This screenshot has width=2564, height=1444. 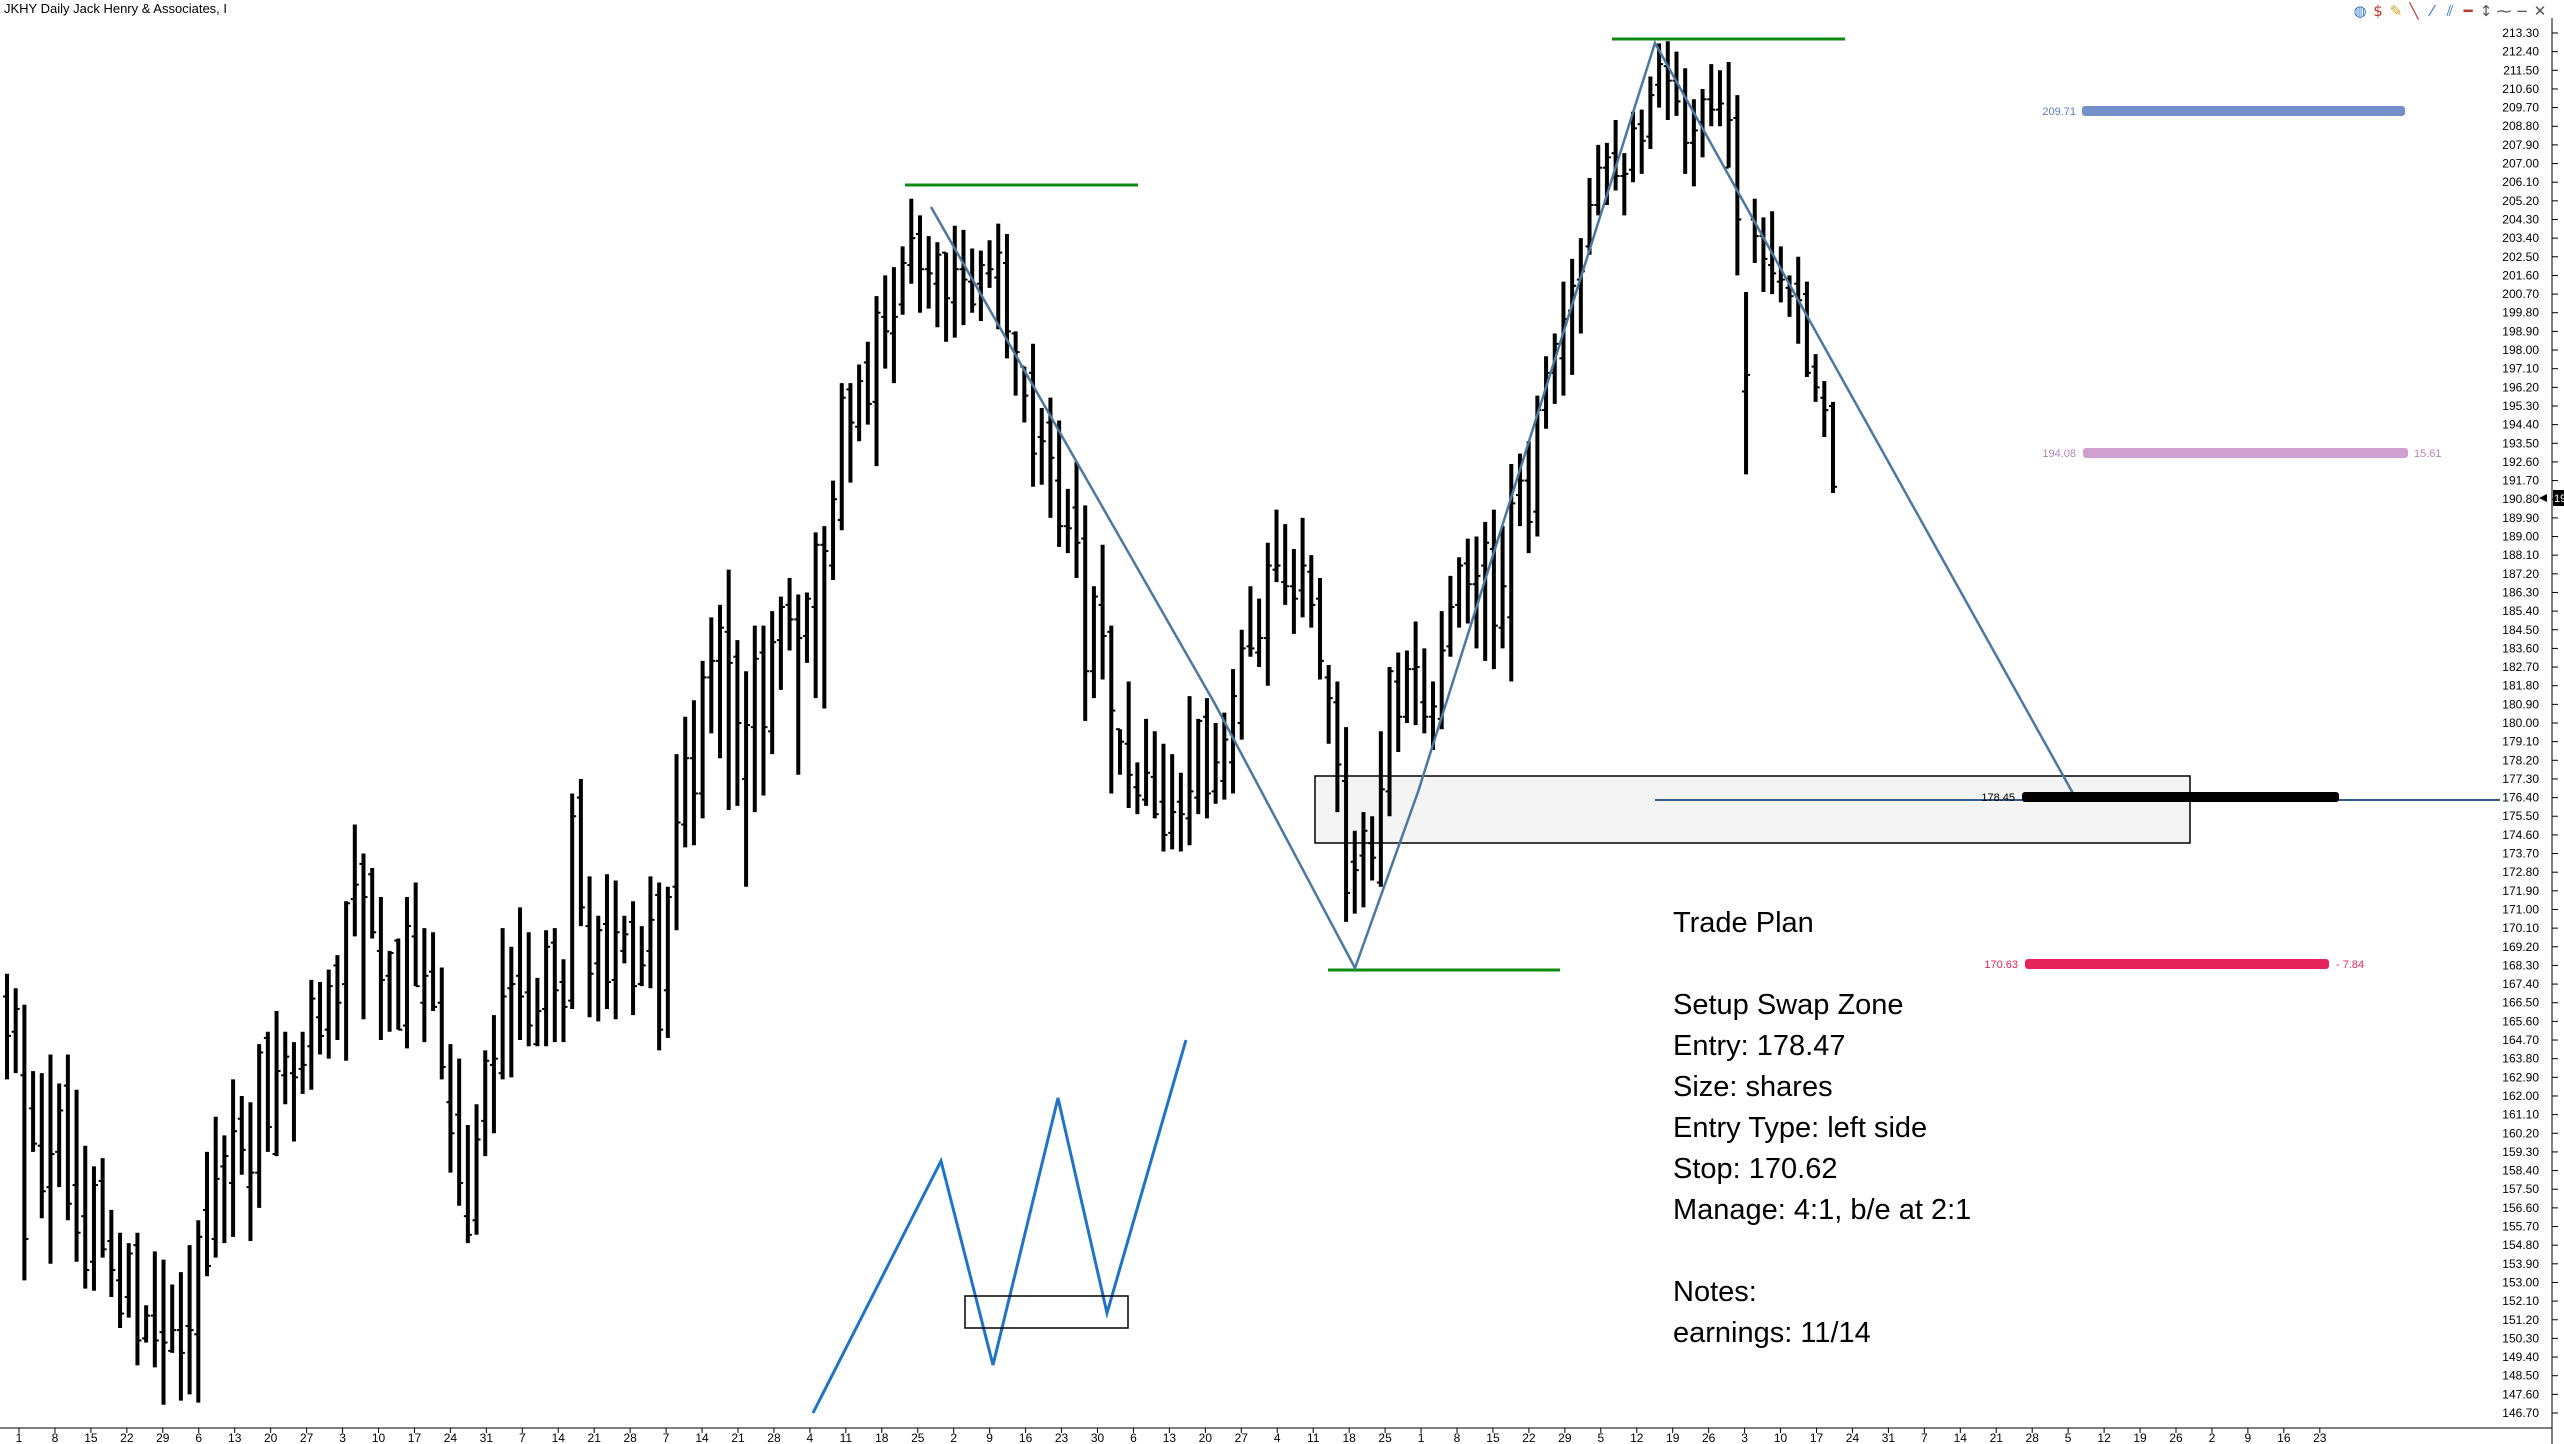 What do you see at coordinates (2450, 11) in the screenshot?
I see `channel-icon: ⫽` at bounding box center [2450, 11].